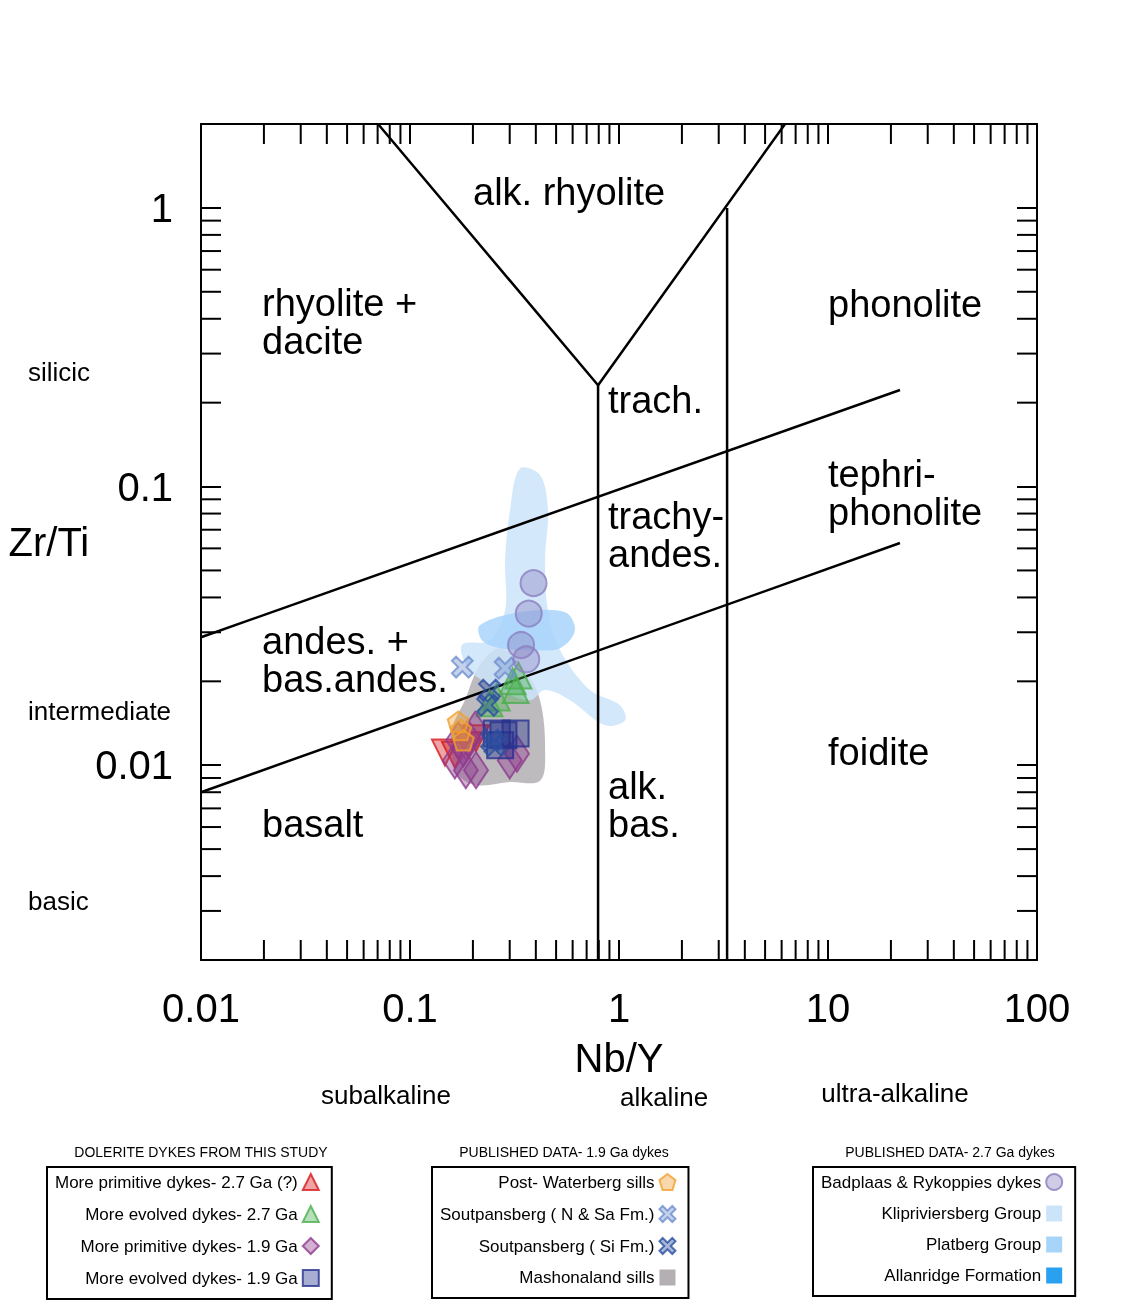  What do you see at coordinates (1037, 1008) in the screenshot?
I see `x-tick-label: 100` at bounding box center [1037, 1008].